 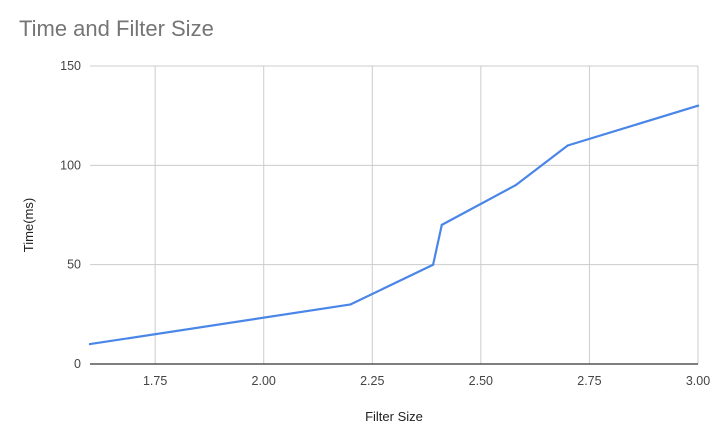 What do you see at coordinates (155, 381) in the screenshot?
I see `x-tick-label: 1.75` at bounding box center [155, 381].